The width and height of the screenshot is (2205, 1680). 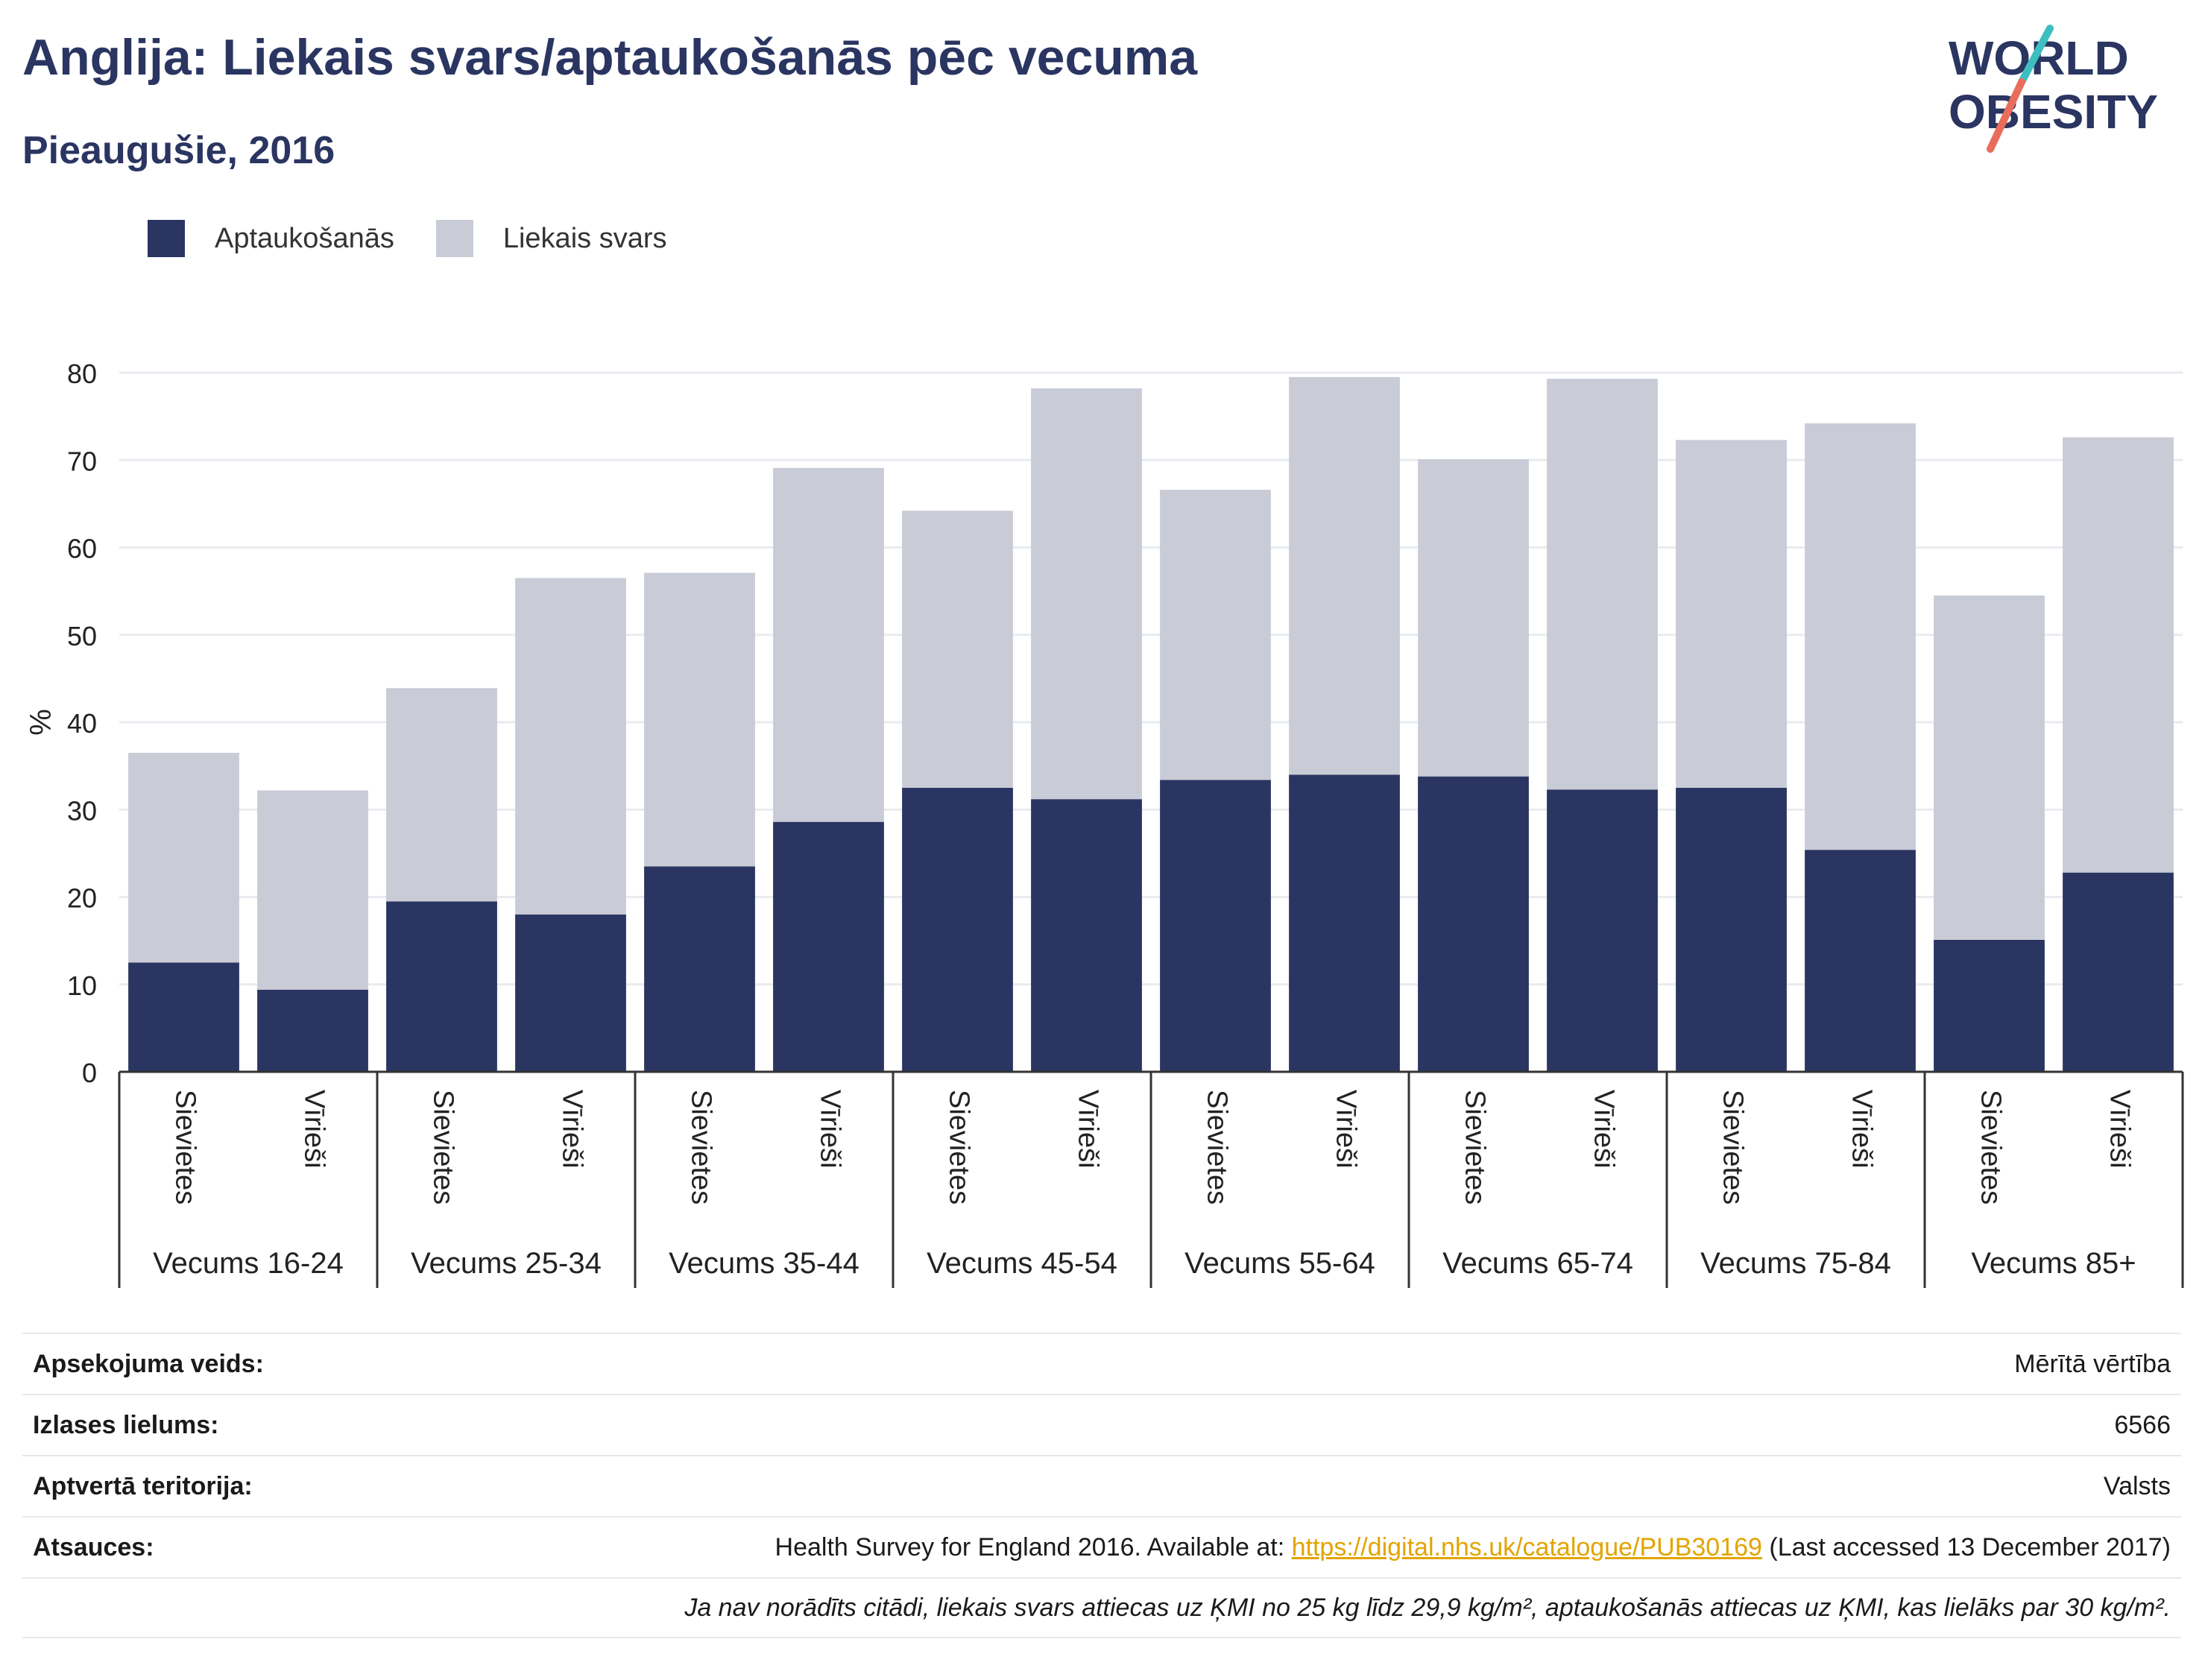 What do you see at coordinates (764, 1263) in the screenshot?
I see `x-group-label: Vecums 35-44` at bounding box center [764, 1263].